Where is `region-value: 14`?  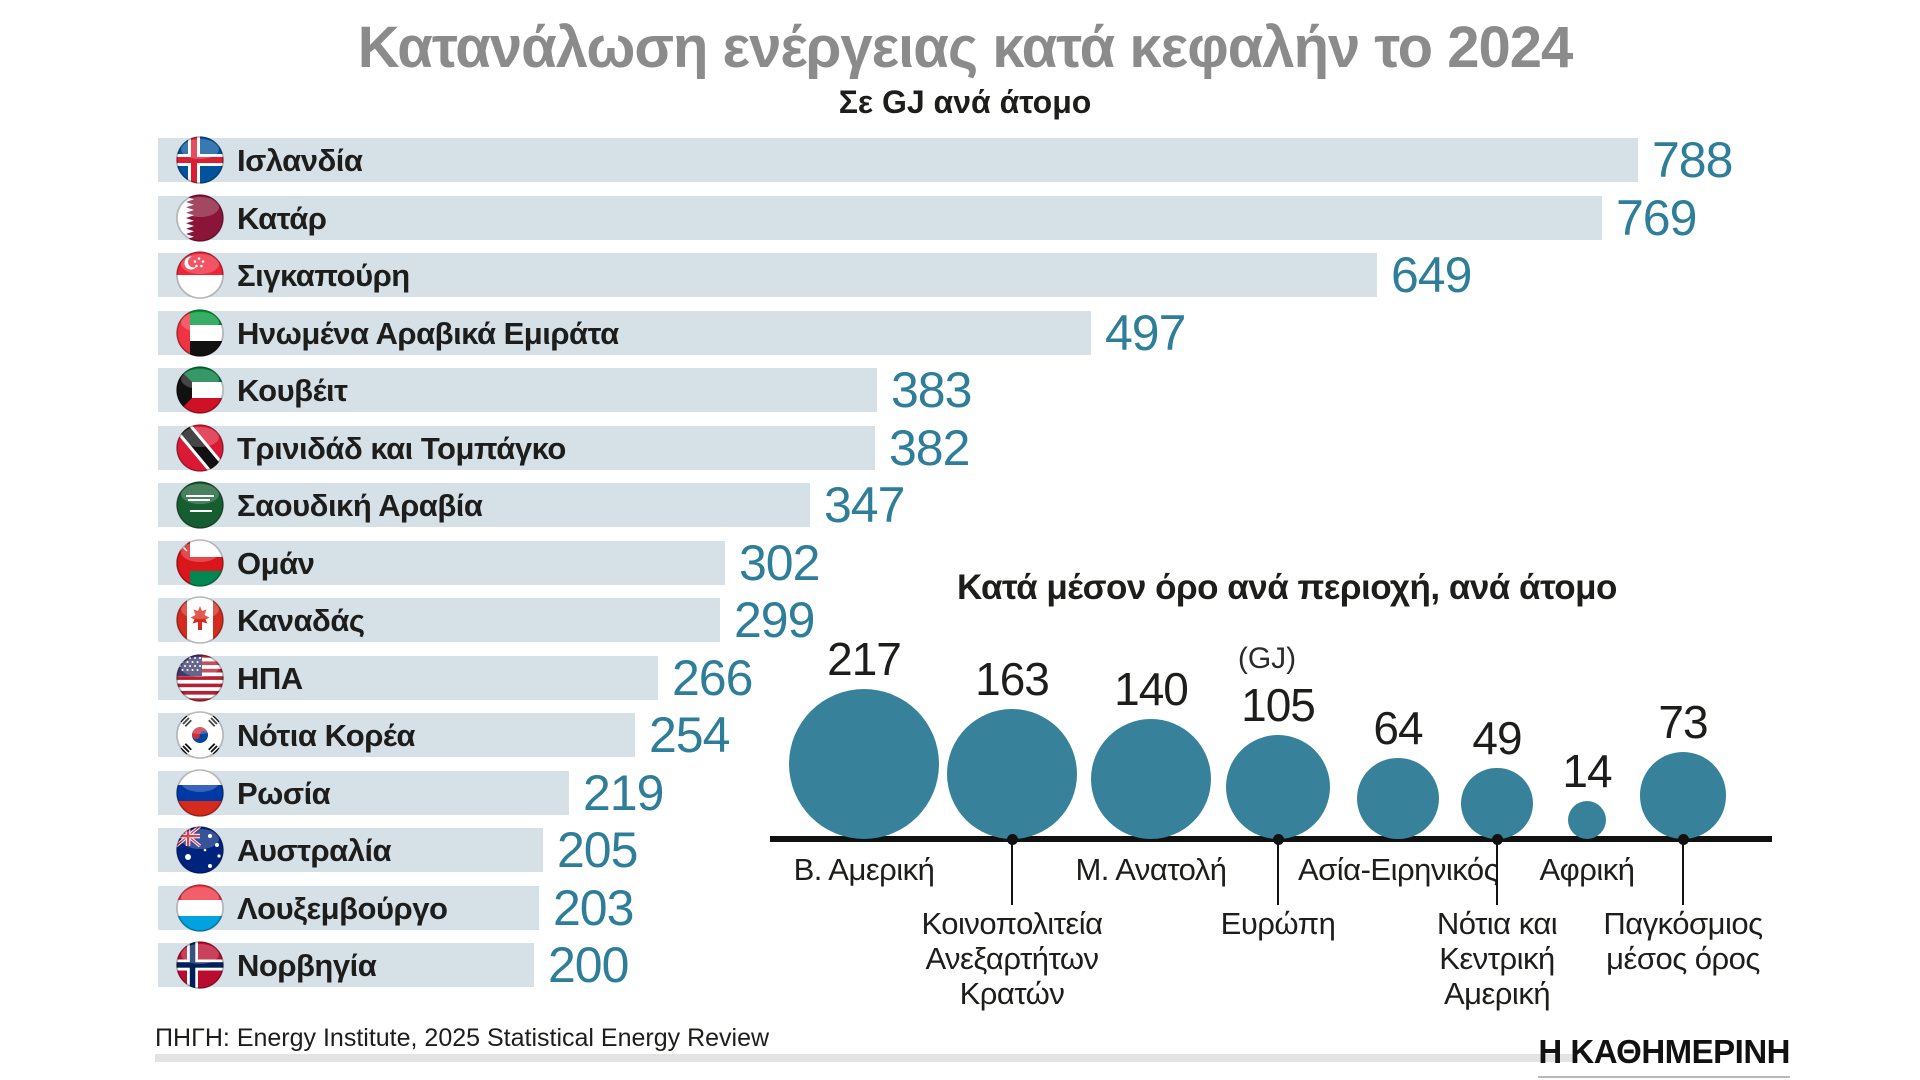
region-value: 14 is located at coordinates (1587, 770).